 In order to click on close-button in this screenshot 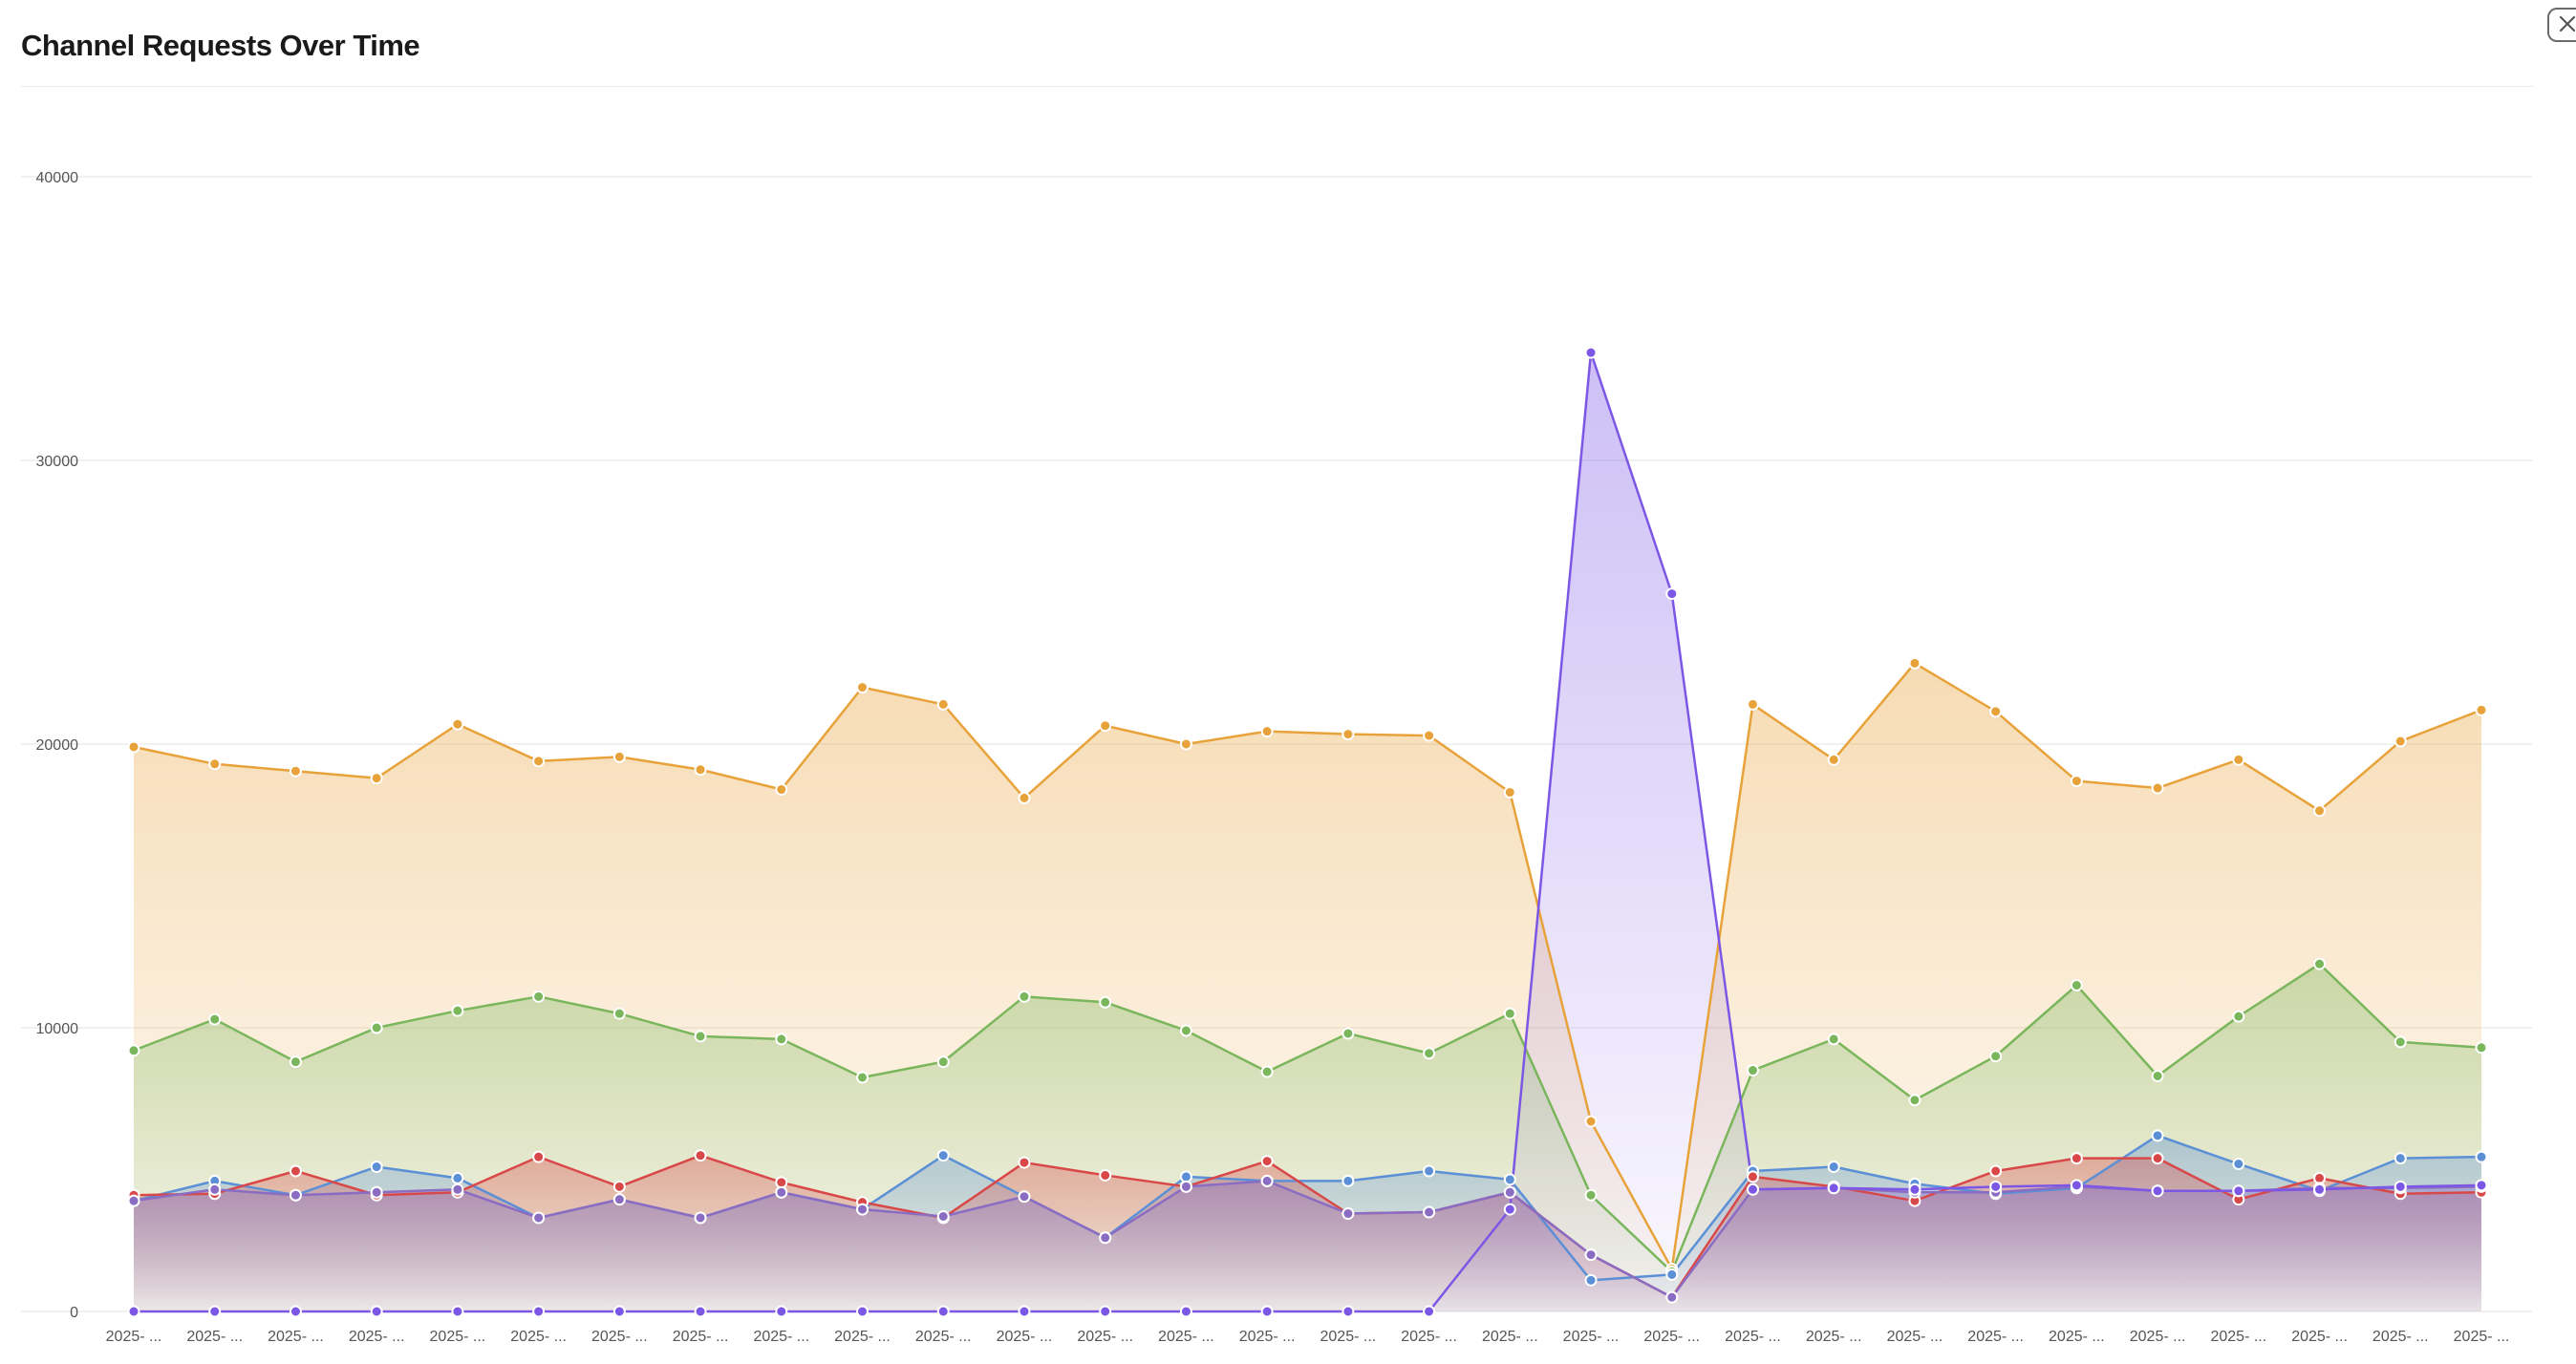, I will do `click(2561, 25)`.